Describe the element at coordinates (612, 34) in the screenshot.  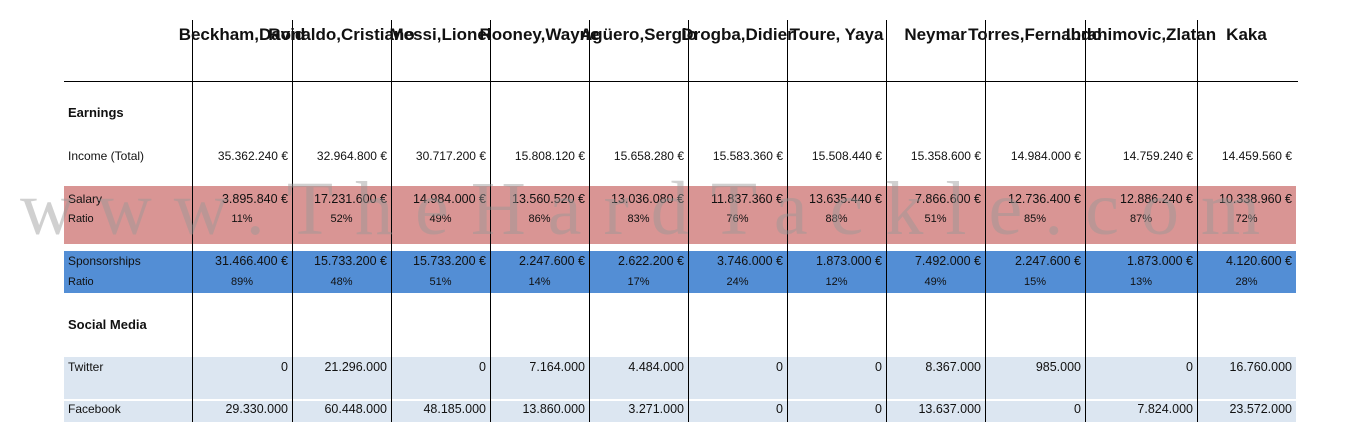
I see `column-header-line1: Agüero,` at that location.